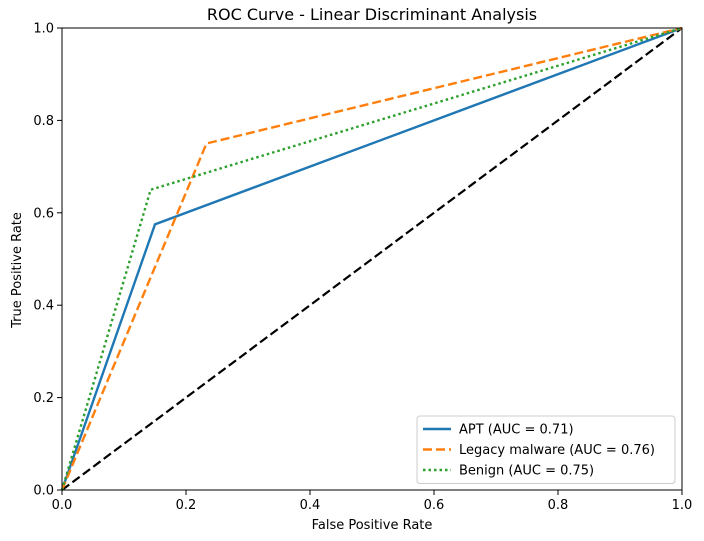  What do you see at coordinates (310, 505) in the screenshot?
I see `x-tick-label: 0.4` at bounding box center [310, 505].